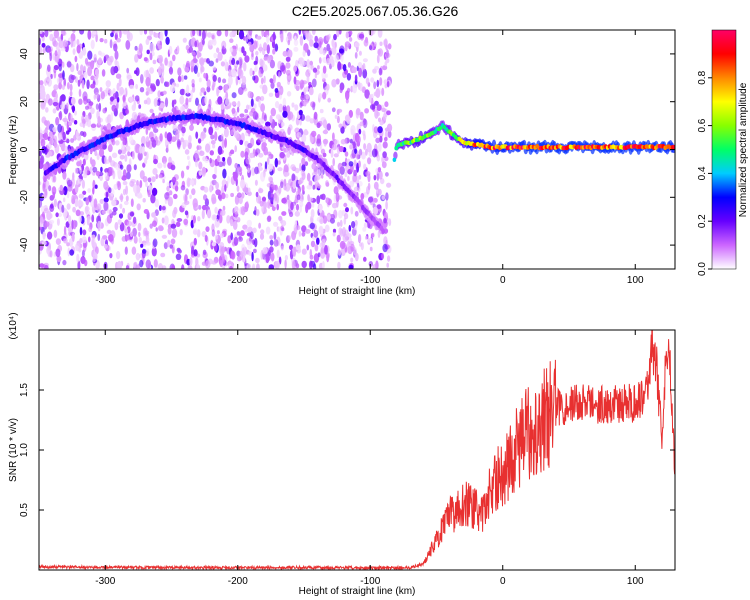 The image size is (750, 600). I want to click on spectrogram-x-axis-label: Height of straight line (km), so click(357, 291).